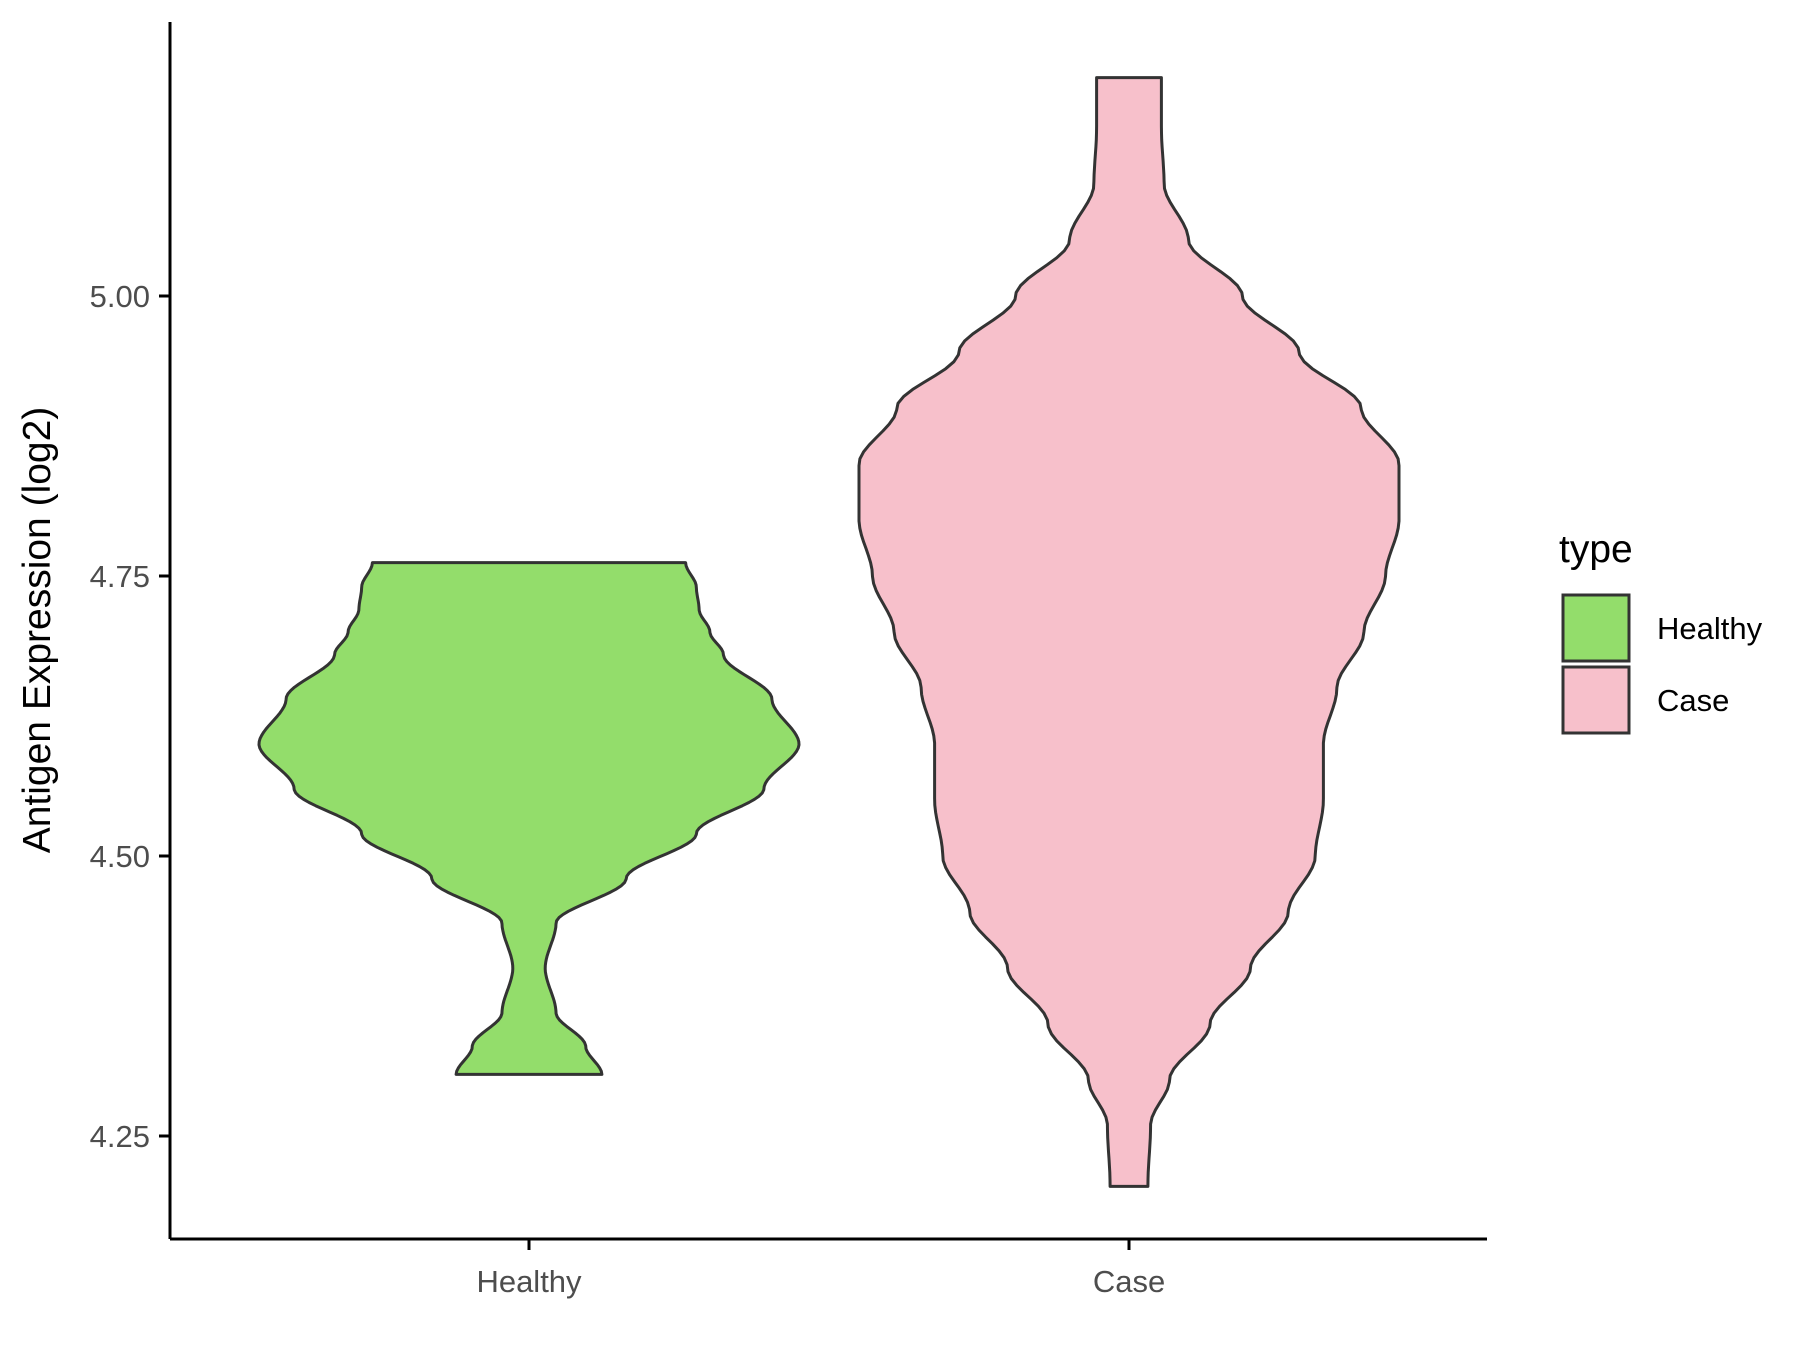  What do you see at coordinates (529, 1281) in the screenshot?
I see `x-tick-label: Healthy` at bounding box center [529, 1281].